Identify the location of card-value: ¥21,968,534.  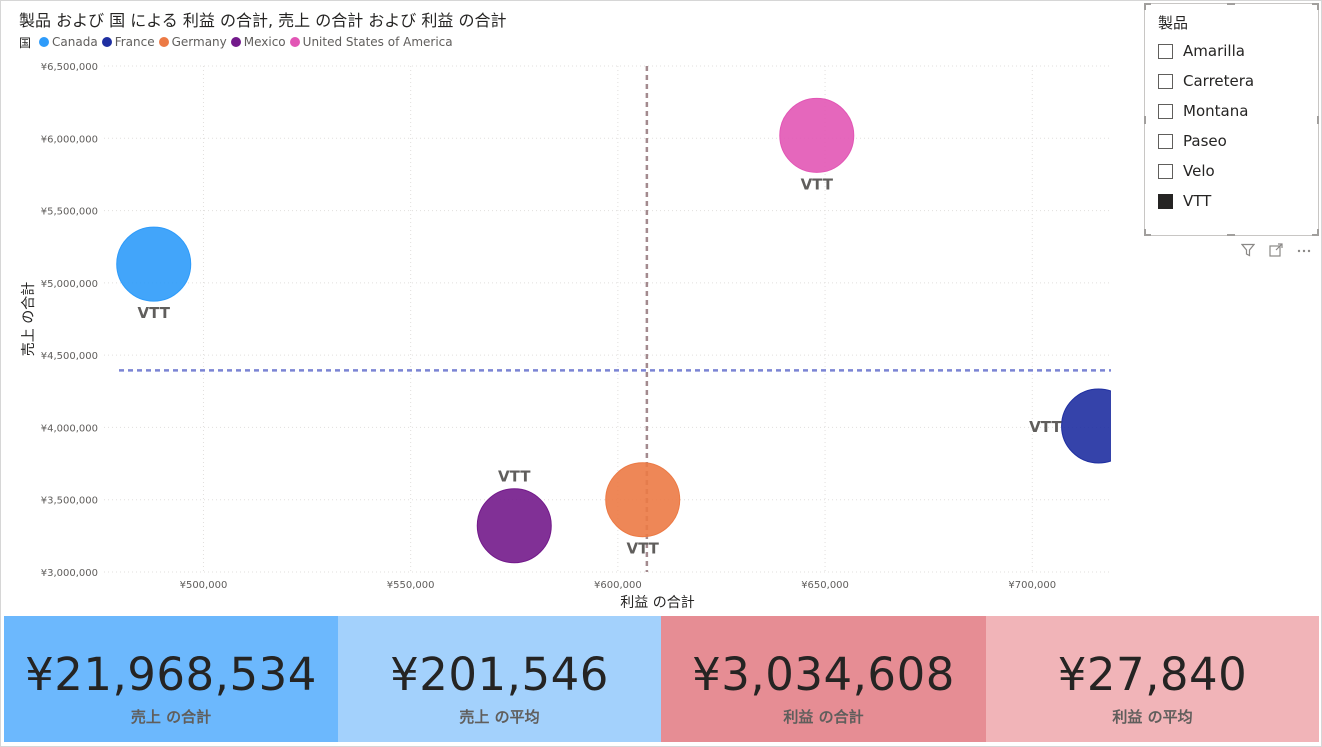
(171, 674).